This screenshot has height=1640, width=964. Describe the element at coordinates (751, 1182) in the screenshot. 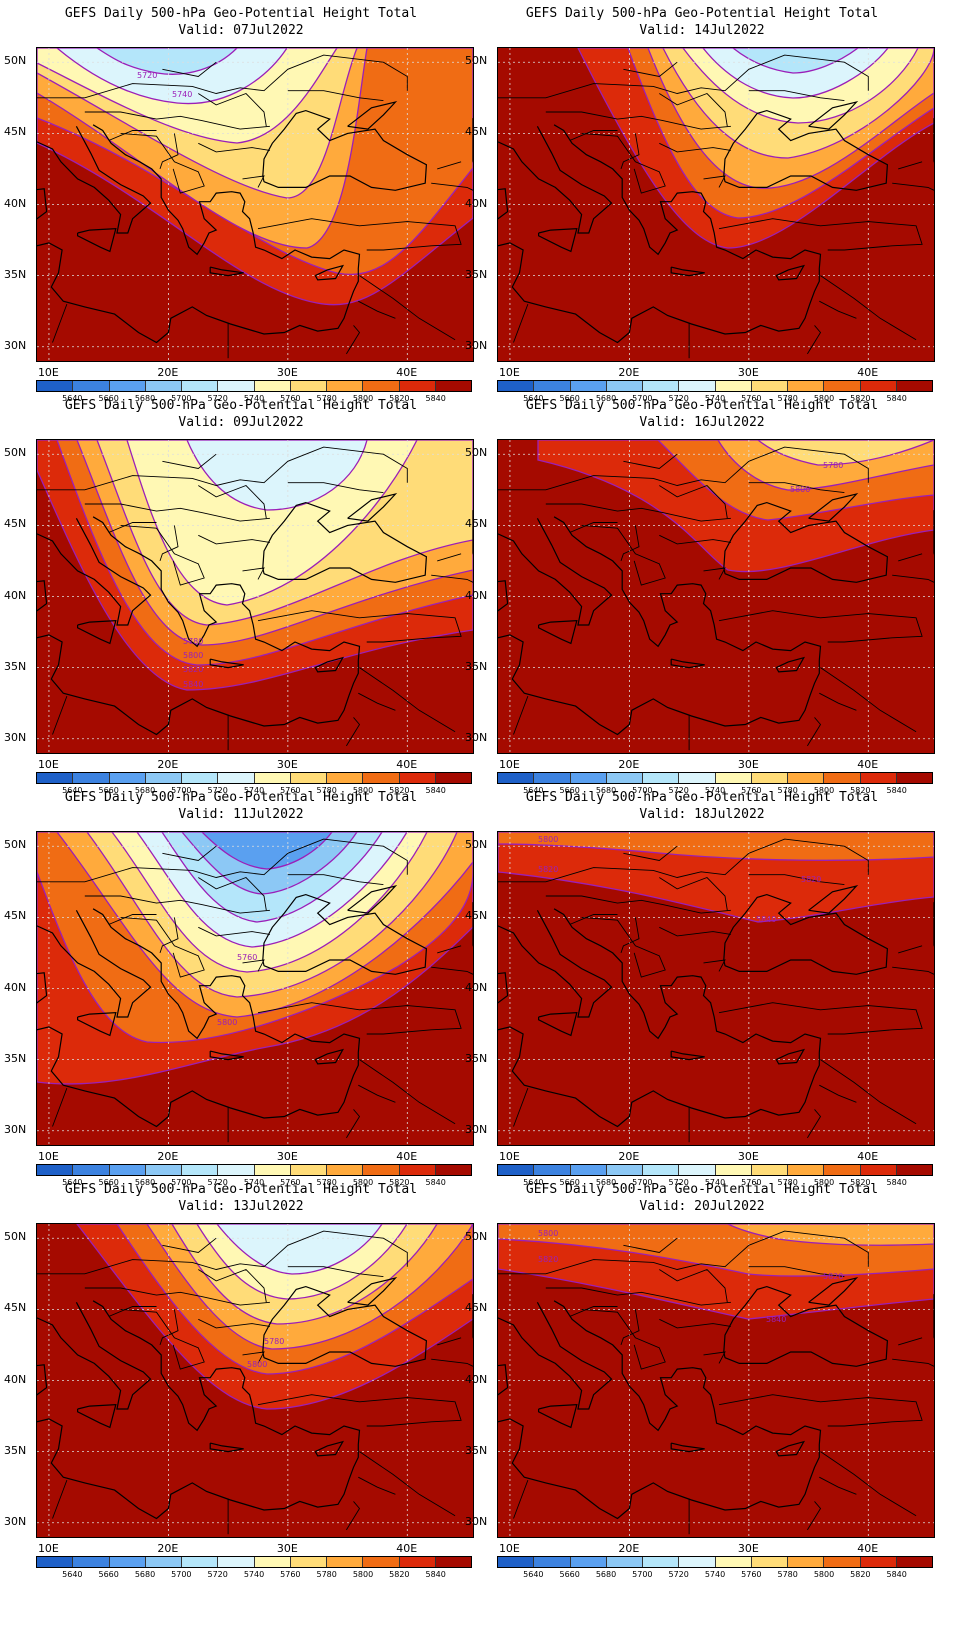

I see `colorbar-label: 5760` at that location.